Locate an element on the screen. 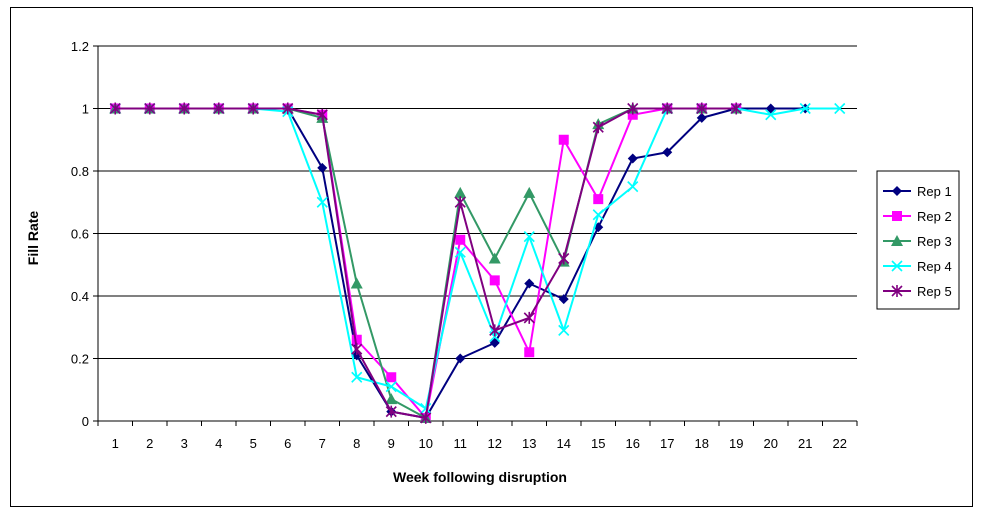  x-axis-title: Week following disruption is located at coordinates (480, 477).